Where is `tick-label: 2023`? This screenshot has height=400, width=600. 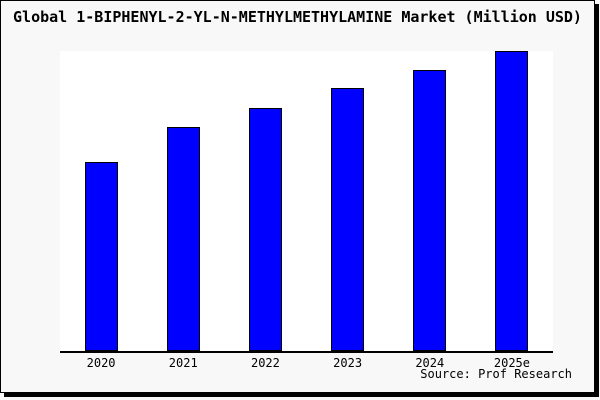
tick-label: 2023 is located at coordinates (348, 363).